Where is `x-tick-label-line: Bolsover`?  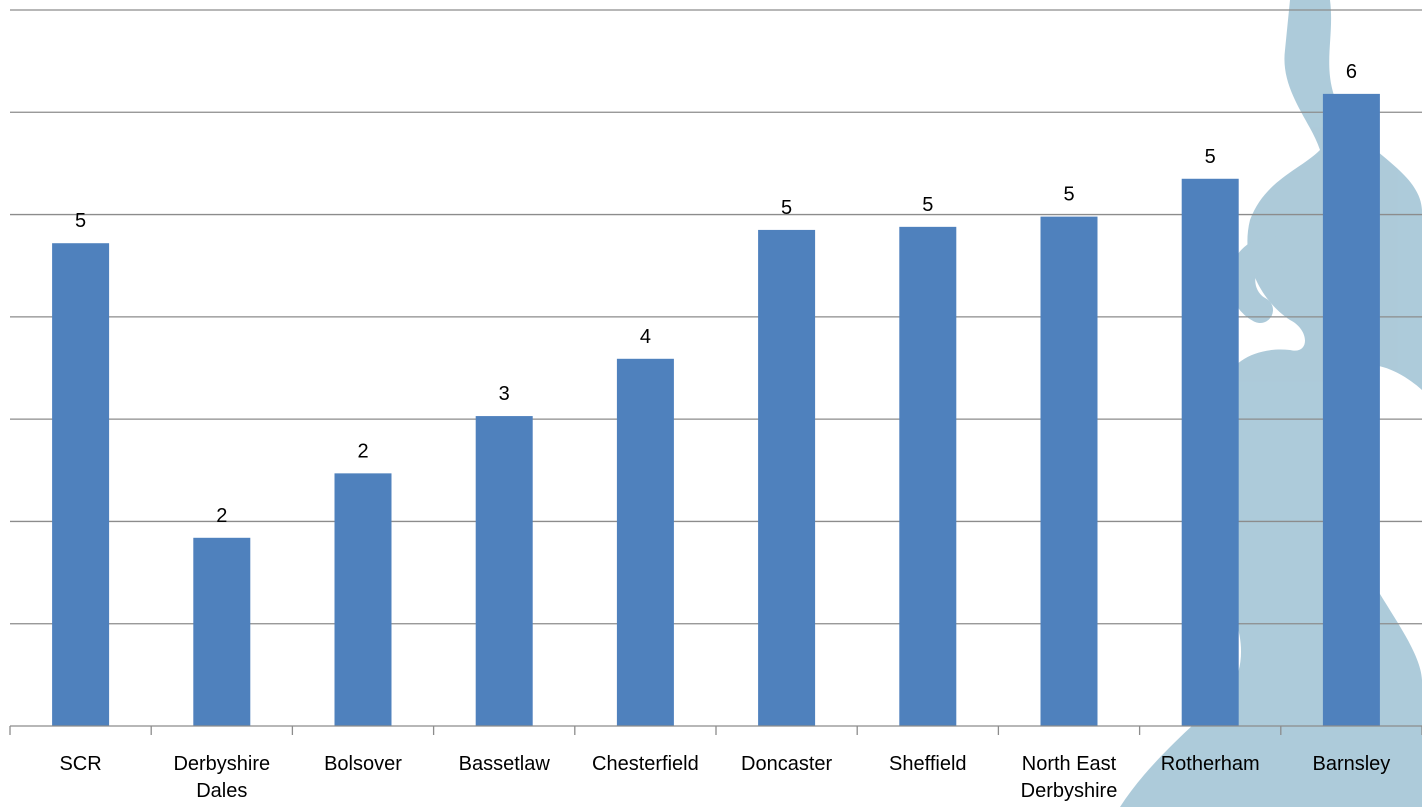 x-tick-label-line: Bolsover is located at coordinates (363, 764).